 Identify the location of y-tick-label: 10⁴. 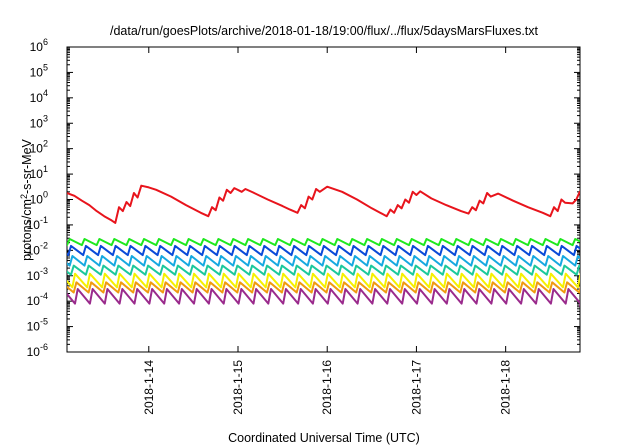
(39, 96).